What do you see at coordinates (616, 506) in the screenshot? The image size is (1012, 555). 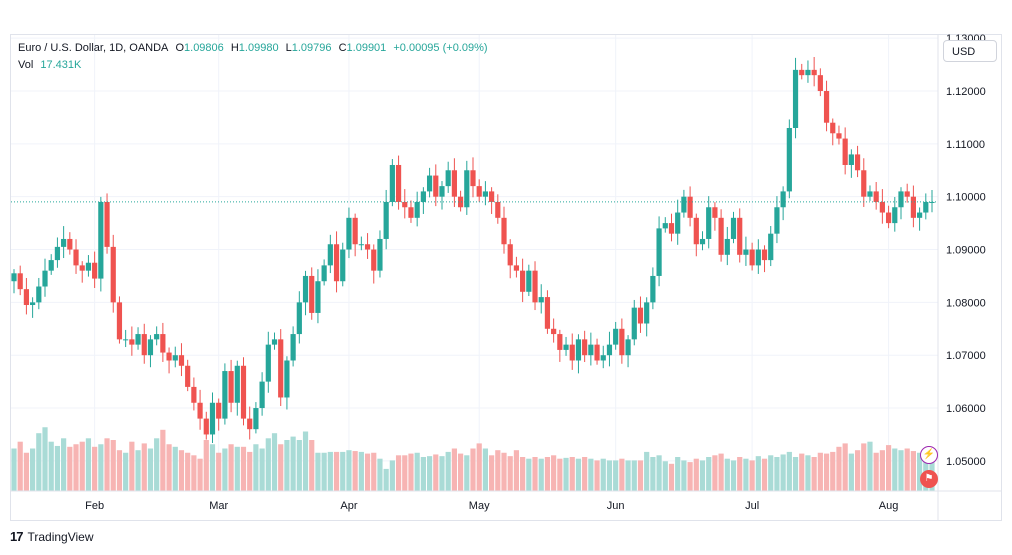 I see `x-tick-label: Jun` at bounding box center [616, 506].